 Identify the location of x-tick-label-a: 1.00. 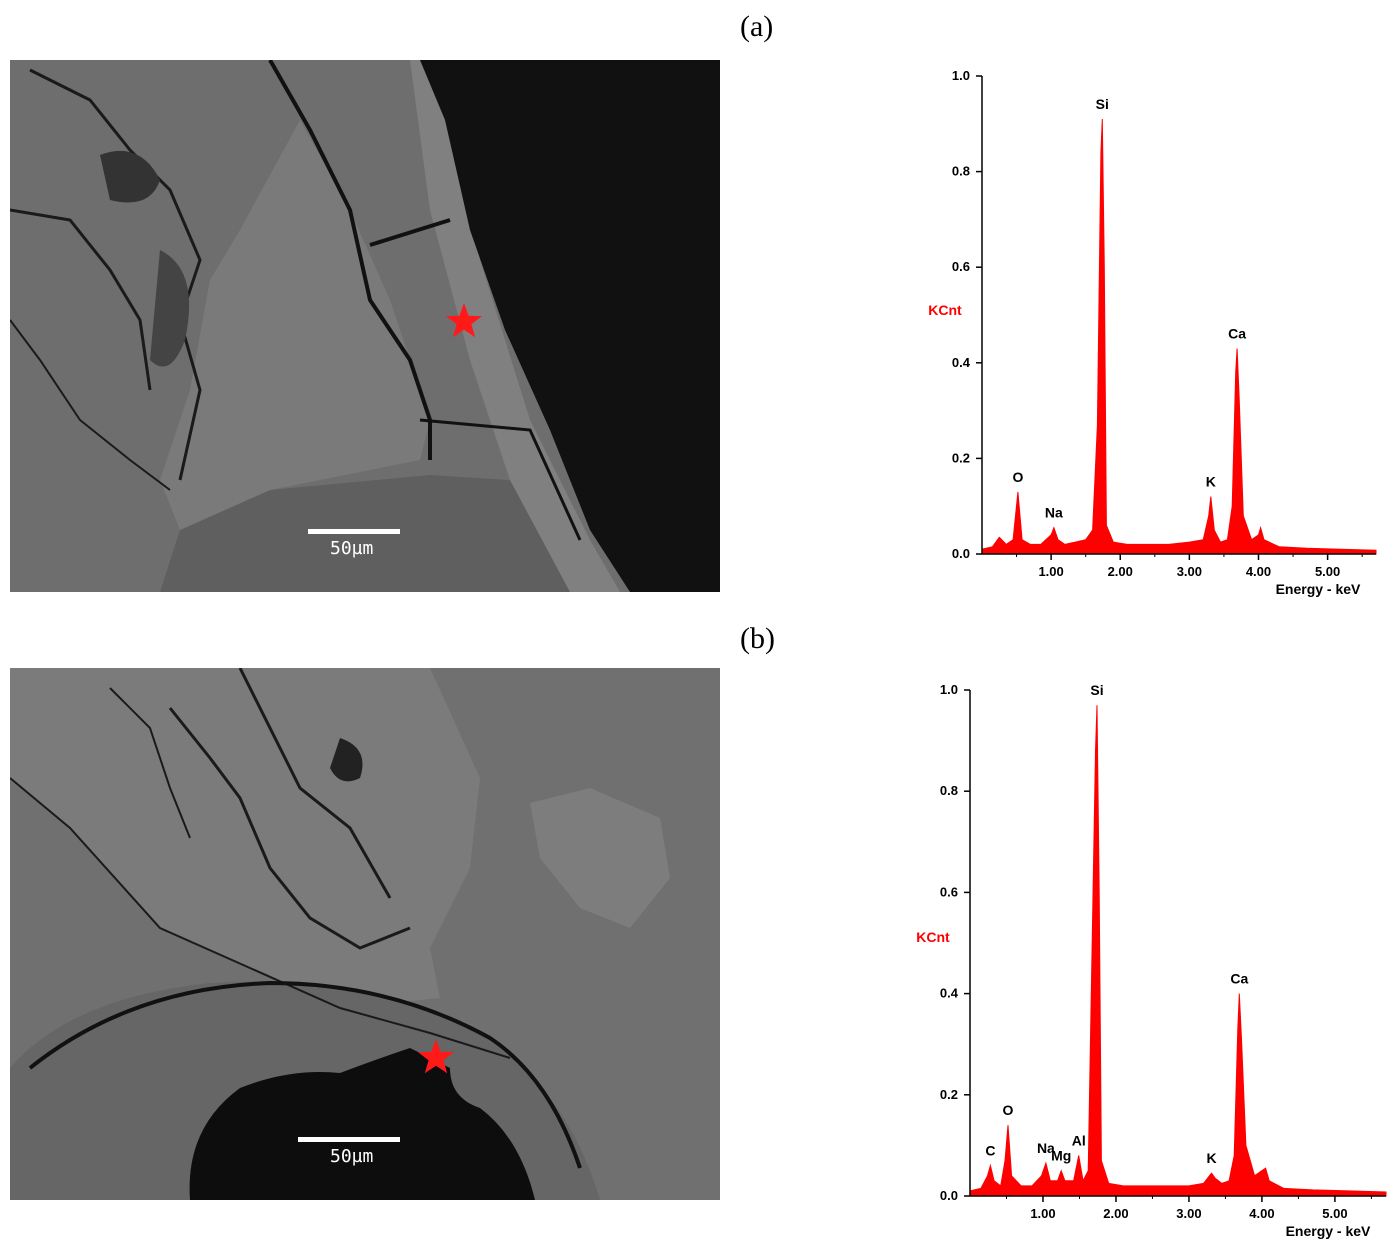
(1050, 571).